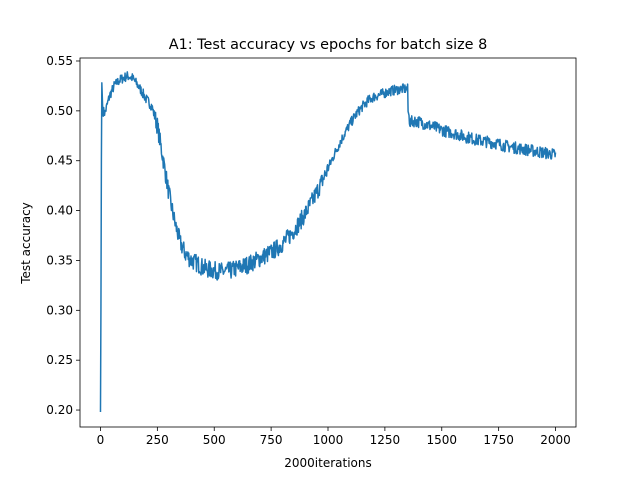  I want to click on y-tick-label: 0.25, so click(59, 360).